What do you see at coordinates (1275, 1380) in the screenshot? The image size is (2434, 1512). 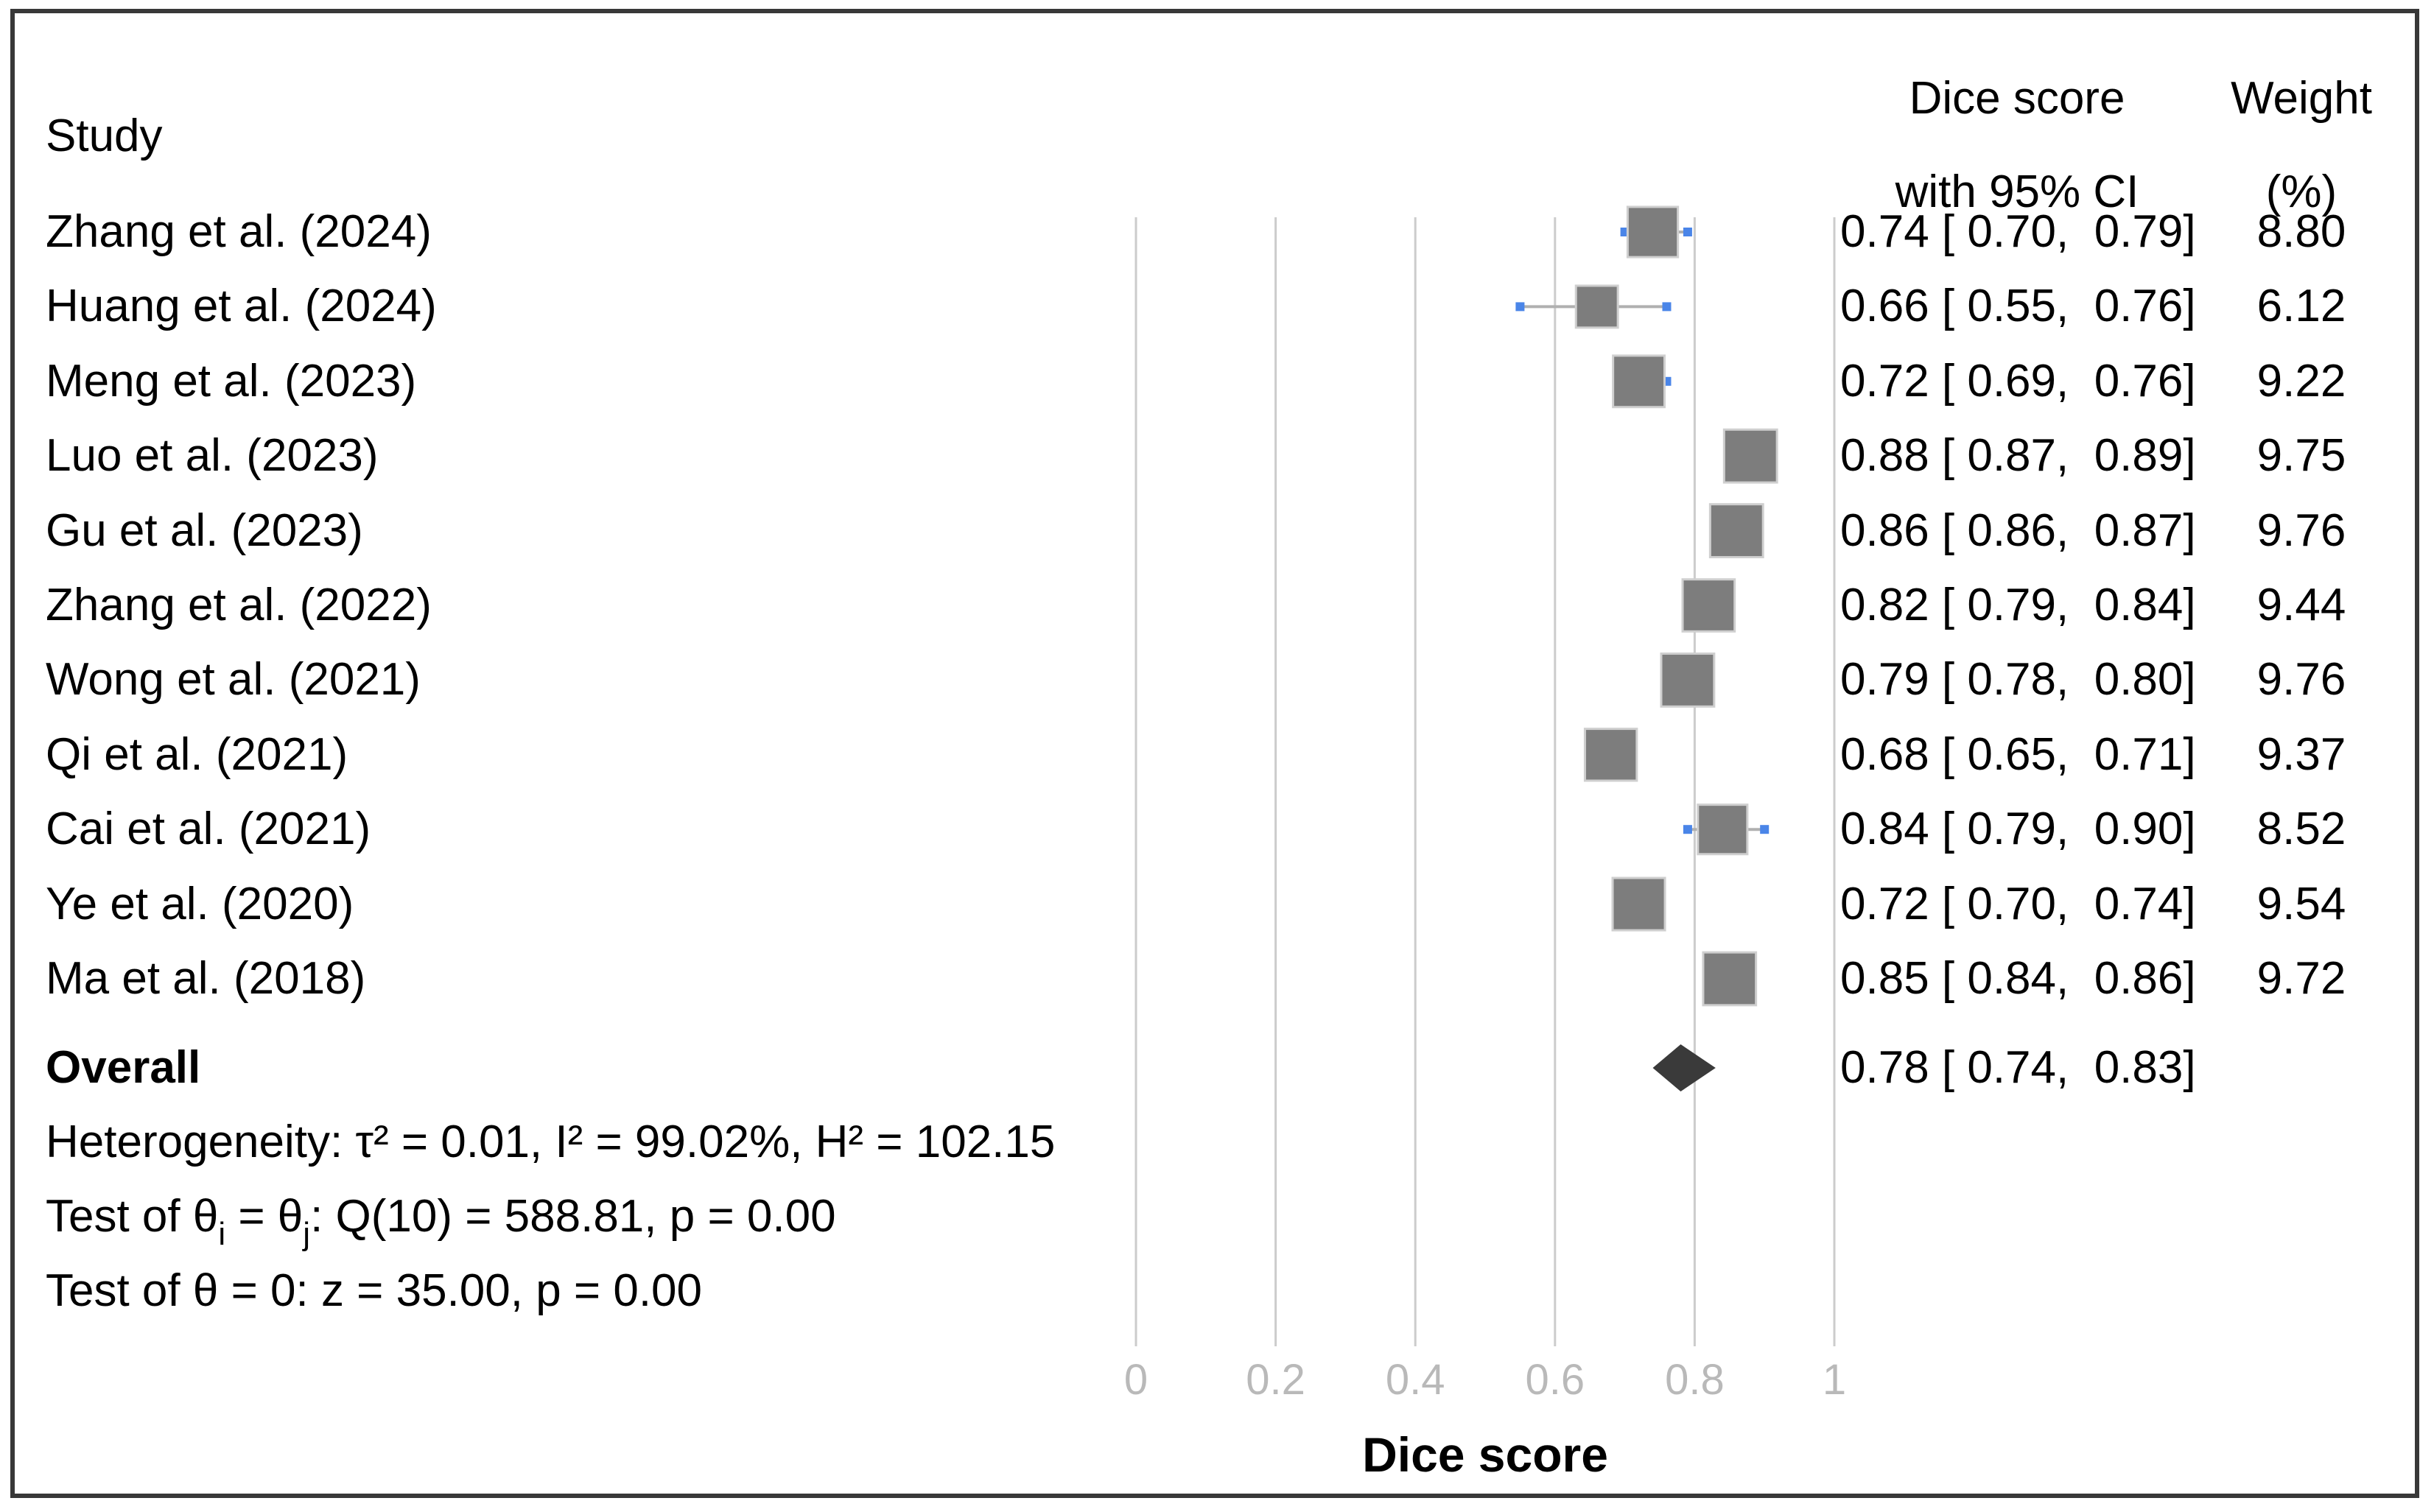 I see `x-tick-label: 0.2` at bounding box center [1275, 1380].